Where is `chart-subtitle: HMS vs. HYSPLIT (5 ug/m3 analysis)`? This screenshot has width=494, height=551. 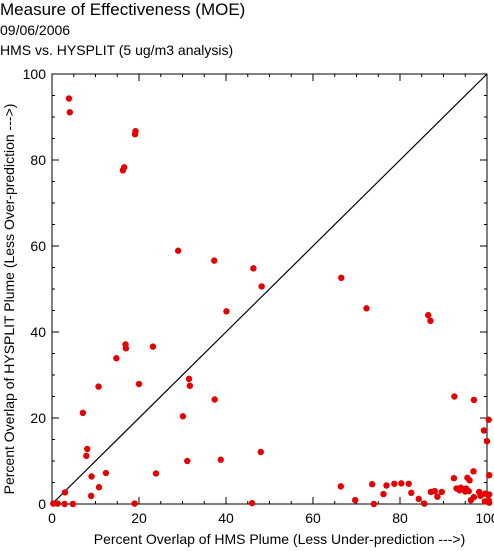
chart-subtitle: HMS vs. HYSPLIT (5 ug/m3 analysis) is located at coordinates (117, 50).